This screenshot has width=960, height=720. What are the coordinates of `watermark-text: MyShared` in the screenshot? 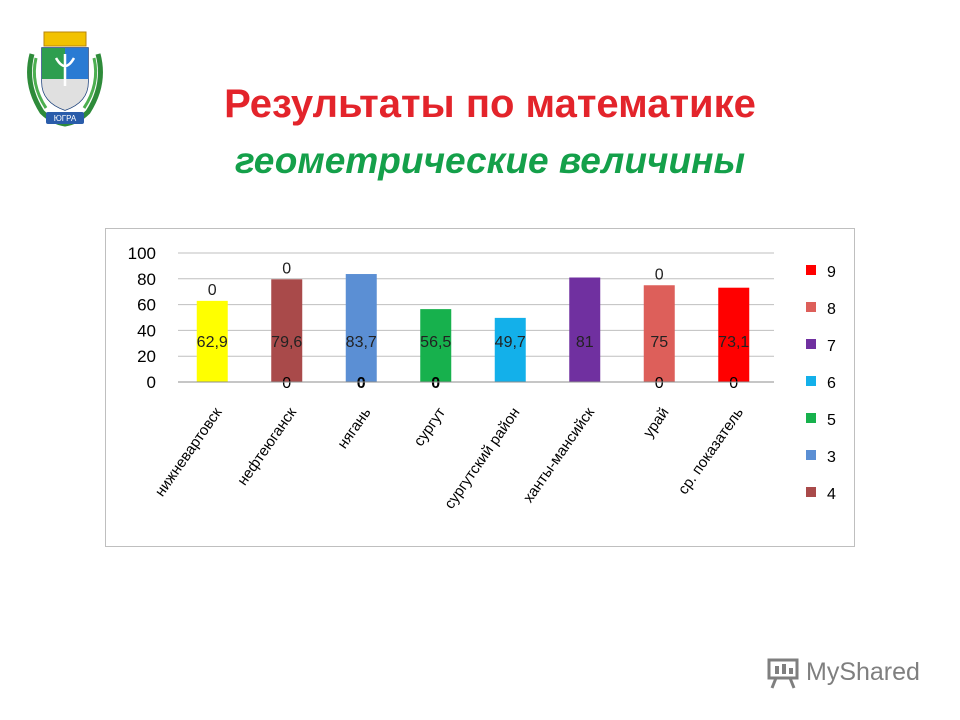 It's located at (863, 672).